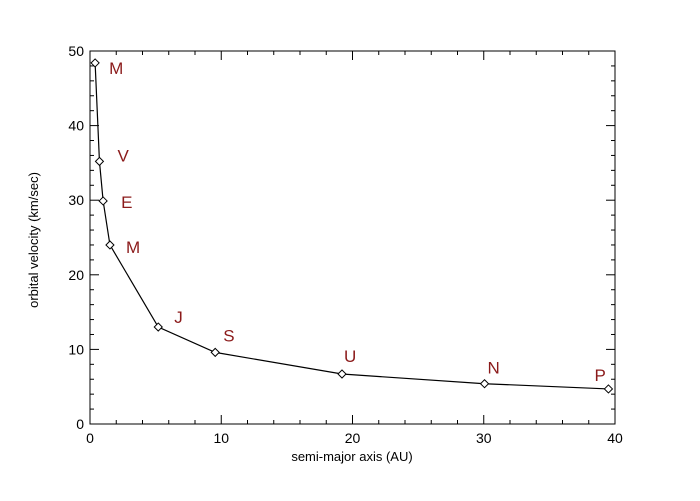 This screenshot has height=501, width=700. Describe the element at coordinates (76, 126) in the screenshot. I see `y-tick-label: 40` at that location.